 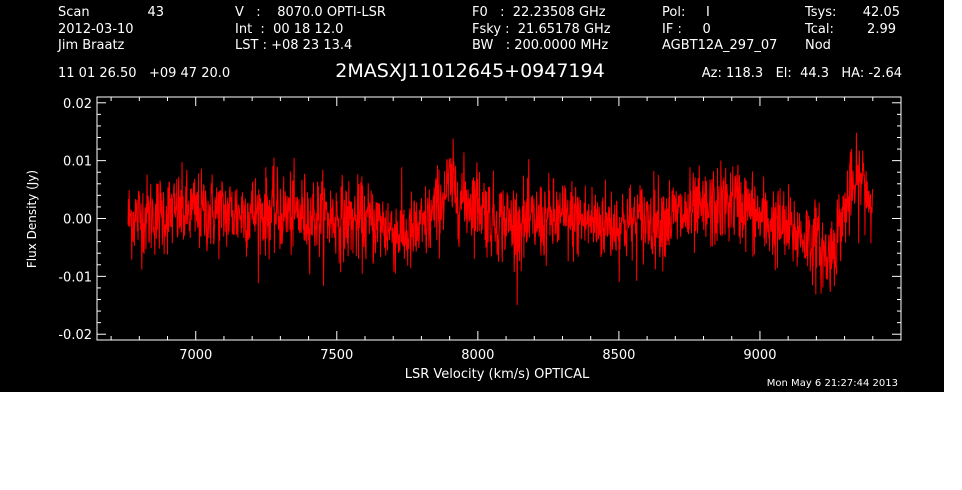 I want to click on y-tick-label: -0.01, so click(x=75, y=277).